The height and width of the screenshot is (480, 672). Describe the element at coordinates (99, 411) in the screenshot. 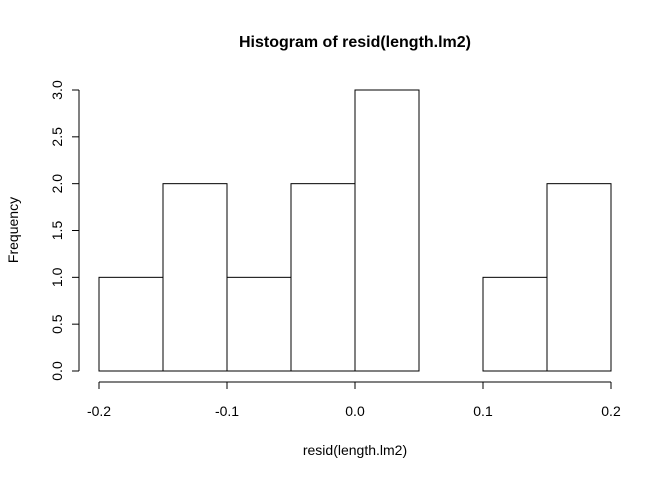

I see `x-tick-label: -0.2` at that location.